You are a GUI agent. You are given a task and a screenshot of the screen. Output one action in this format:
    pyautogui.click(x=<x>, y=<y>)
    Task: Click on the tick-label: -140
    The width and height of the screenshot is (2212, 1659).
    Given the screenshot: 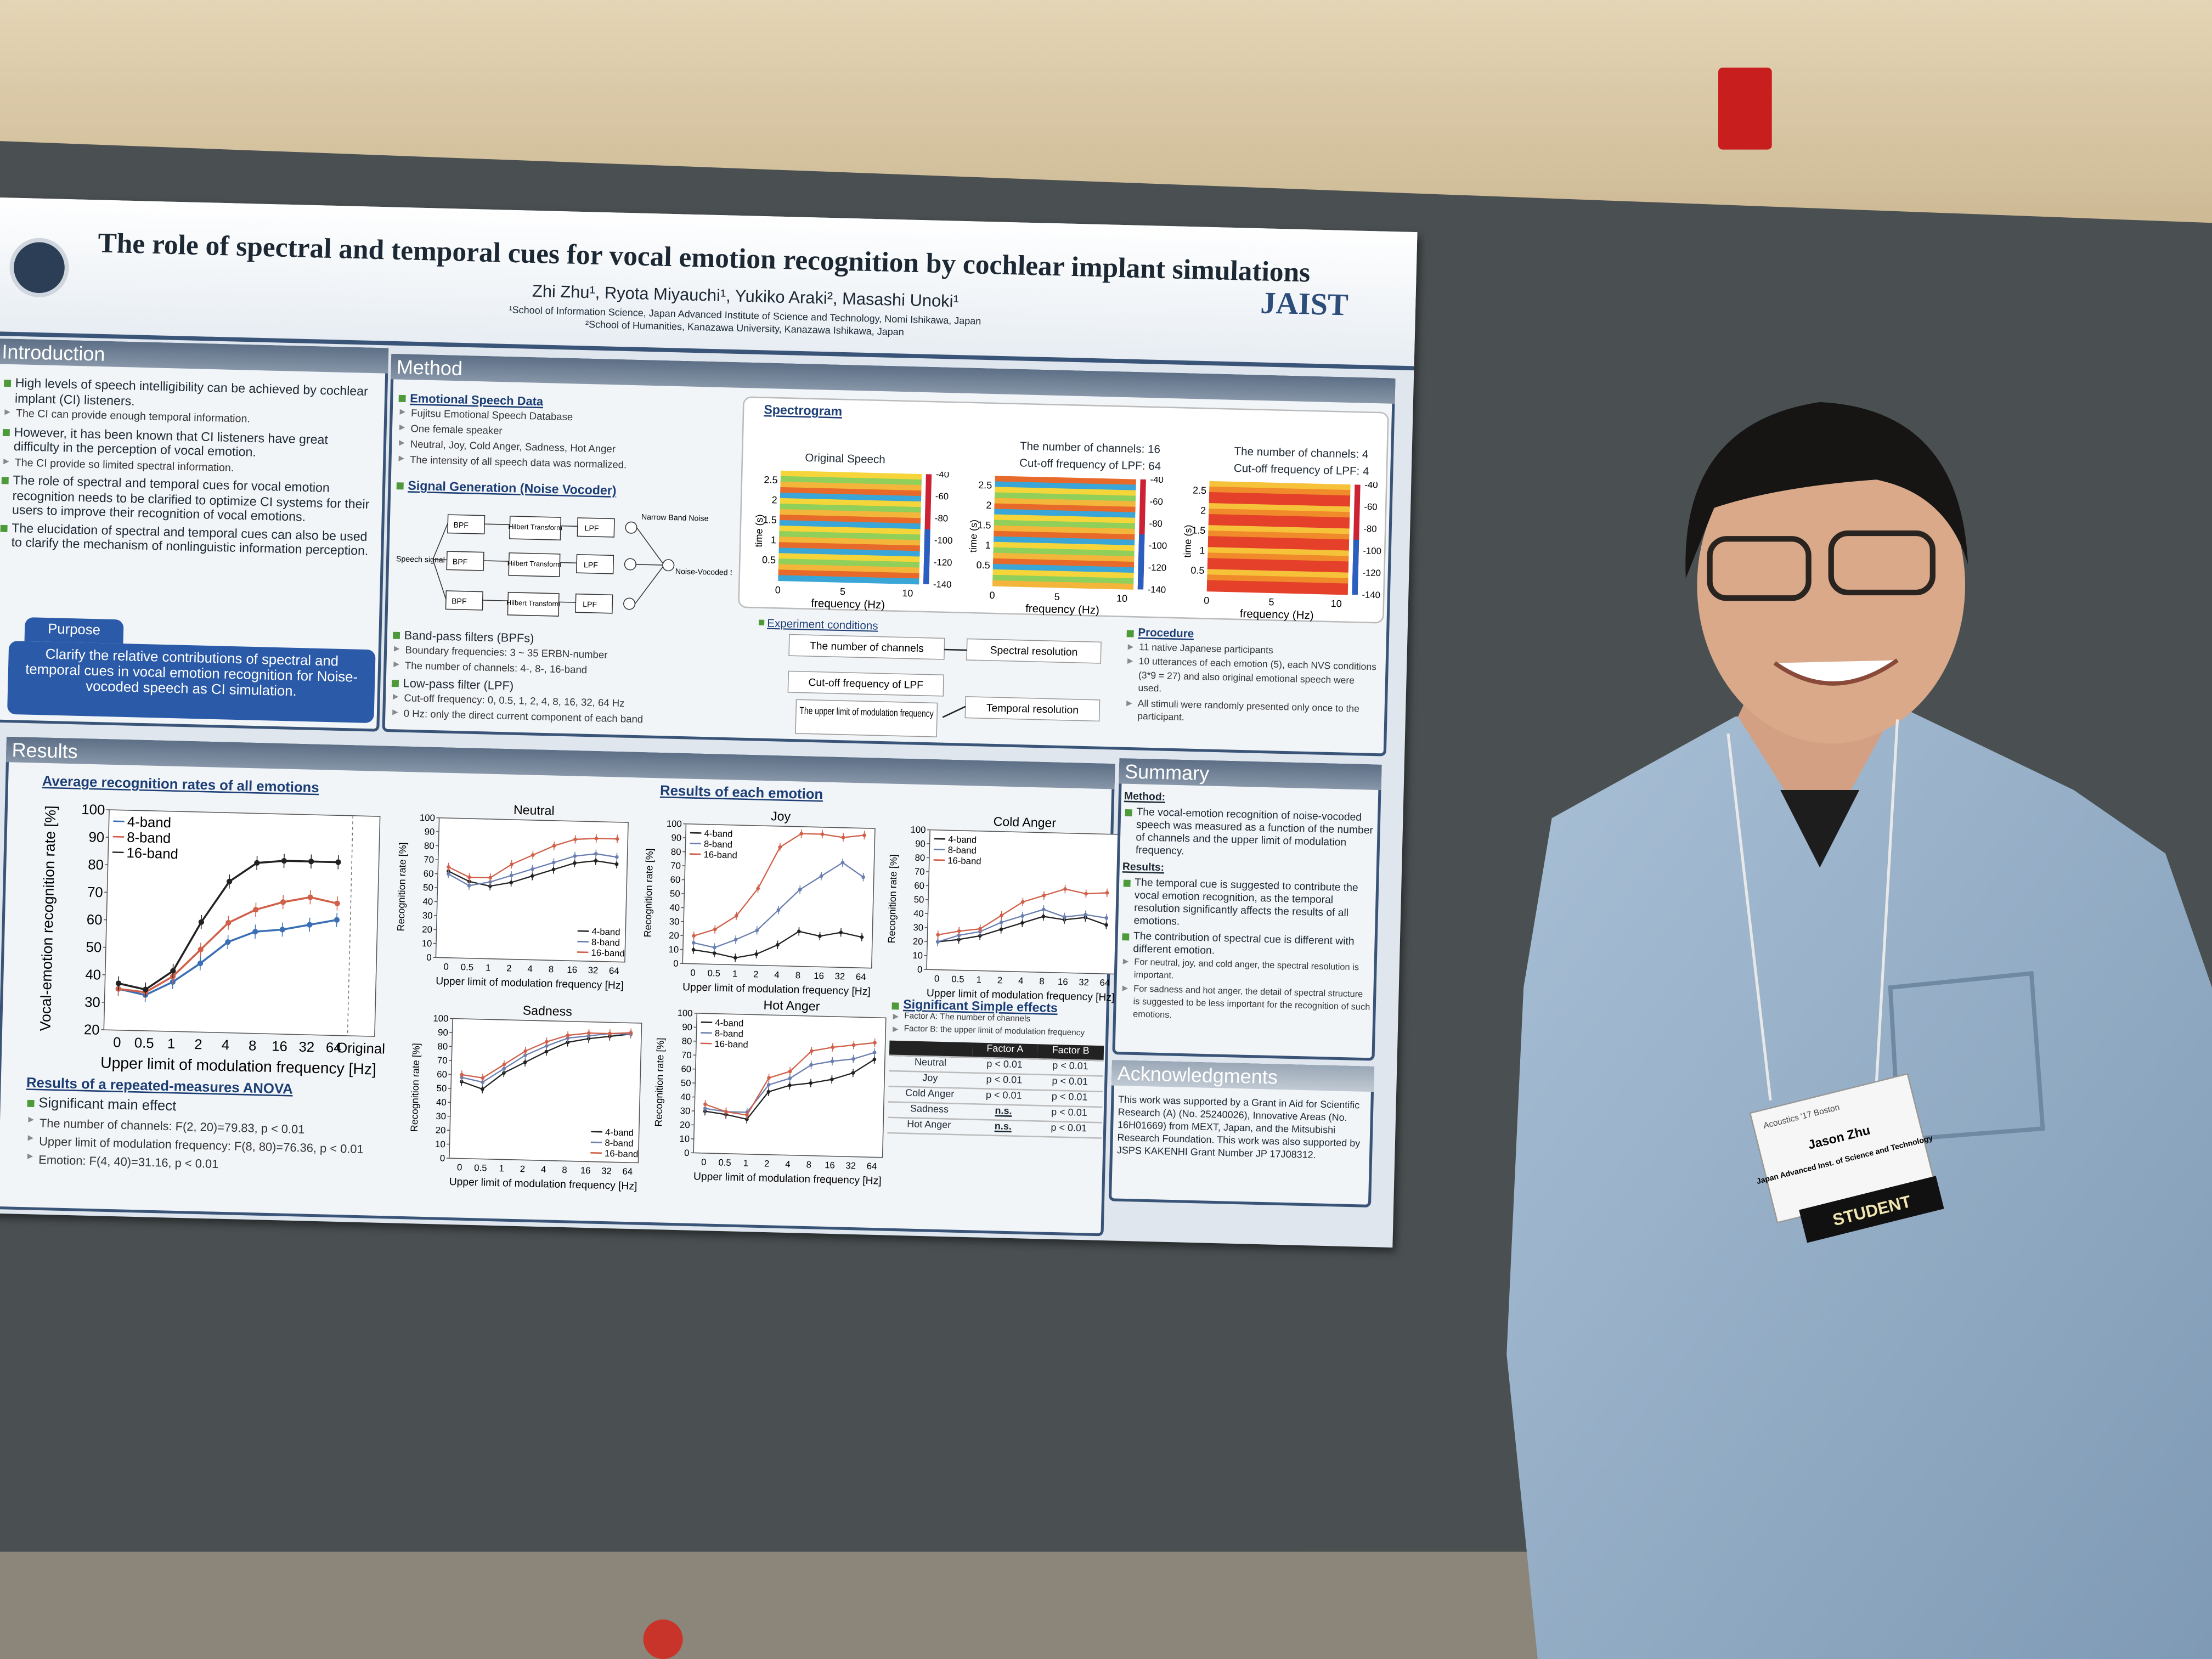 What is the action you would take?
    pyautogui.click(x=943, y=584)
    